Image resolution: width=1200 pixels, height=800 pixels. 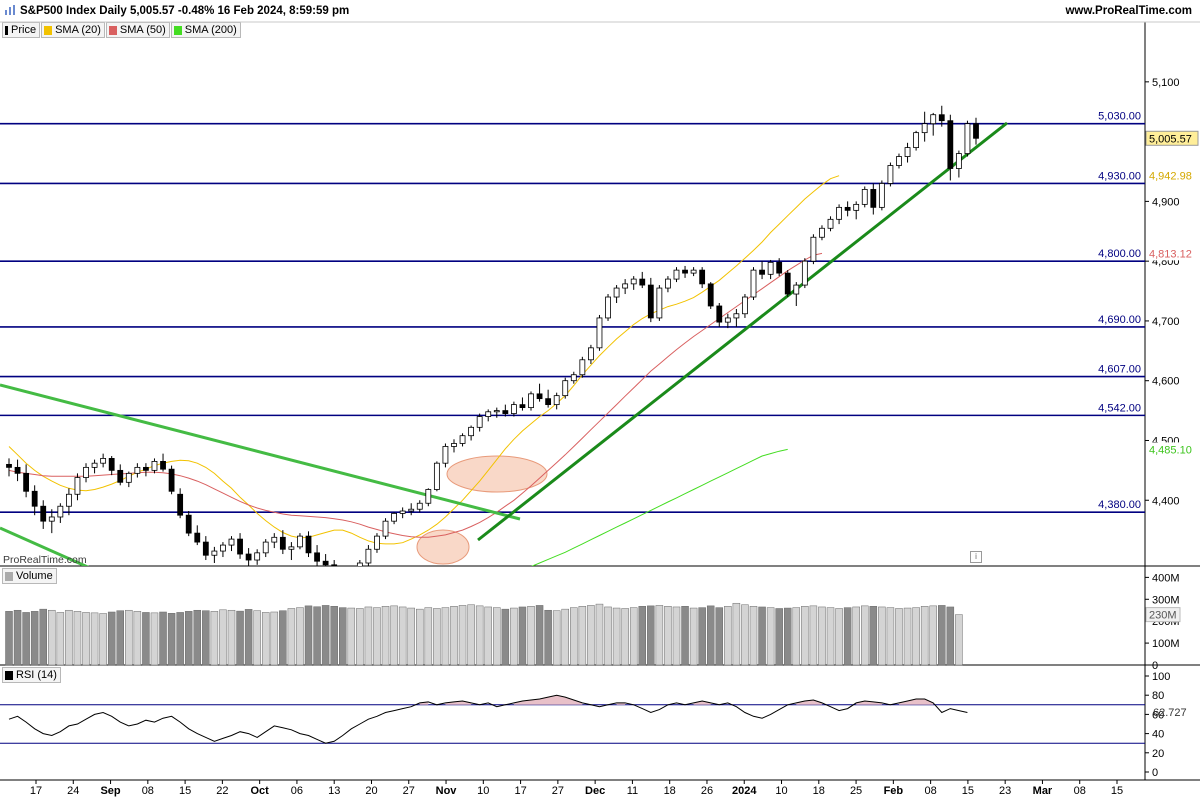 I want to click on volume-last-bg, so click(x=1163, y=615).